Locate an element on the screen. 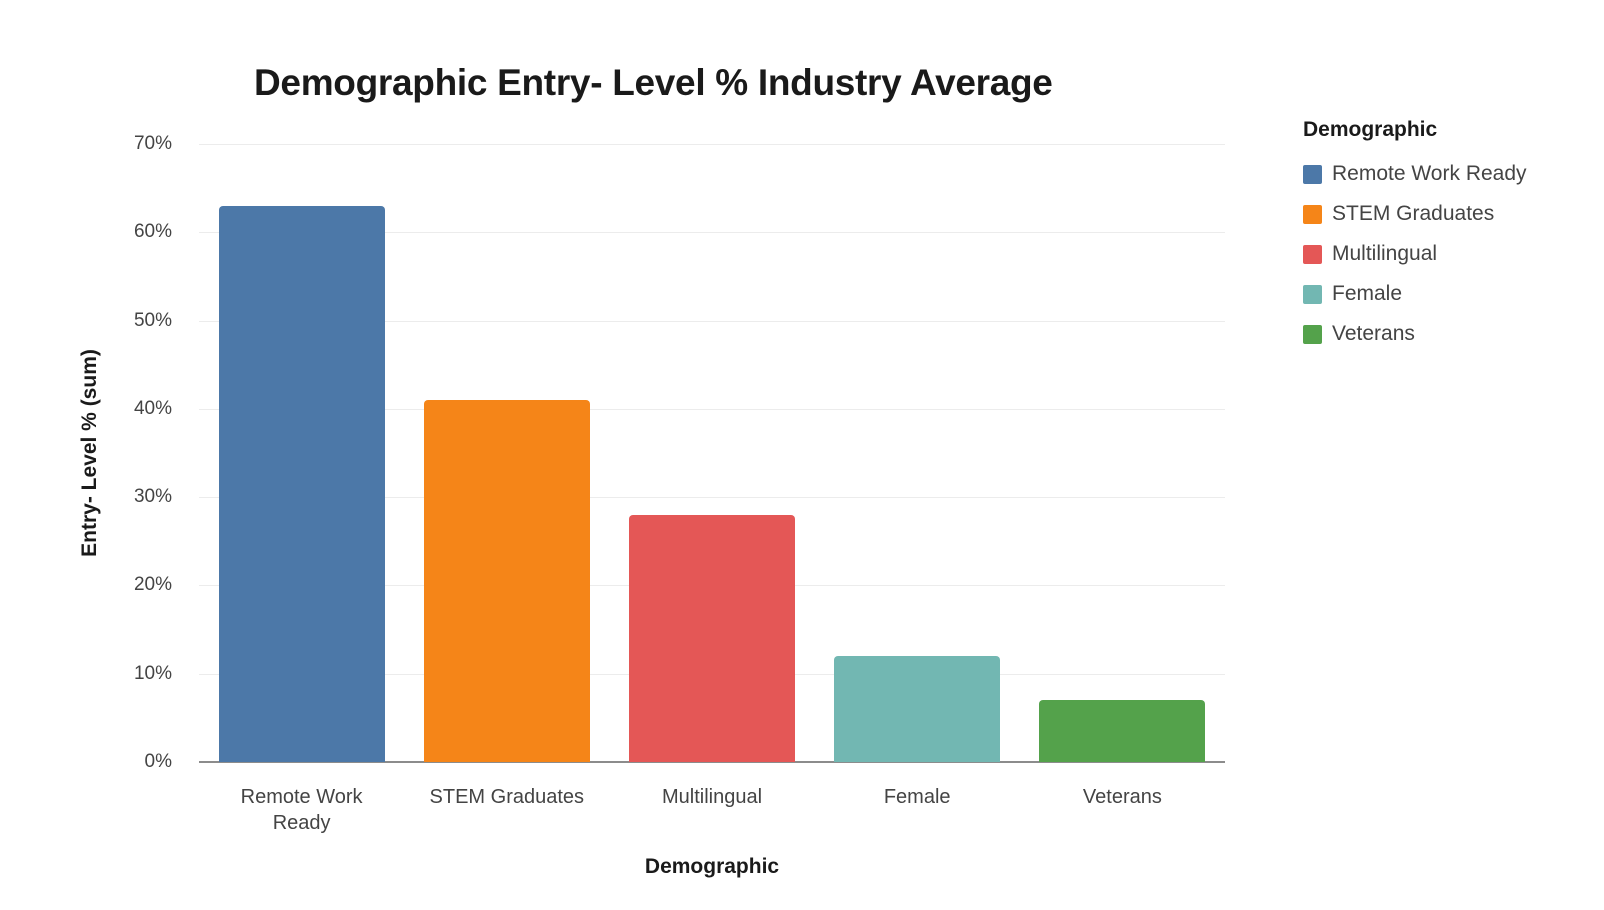  legend-item: STEM Graduates is located at coordinates (1415, 214).